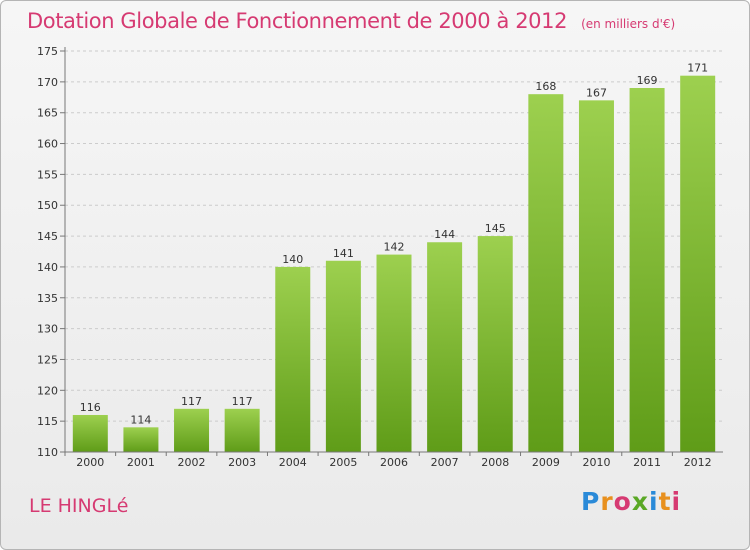 This screenshot has height=550, width=750. What do you see at coordinates (47, 298) in the screenshot?
I see `y-tick-label: 135` at bounding box center [47, 298].